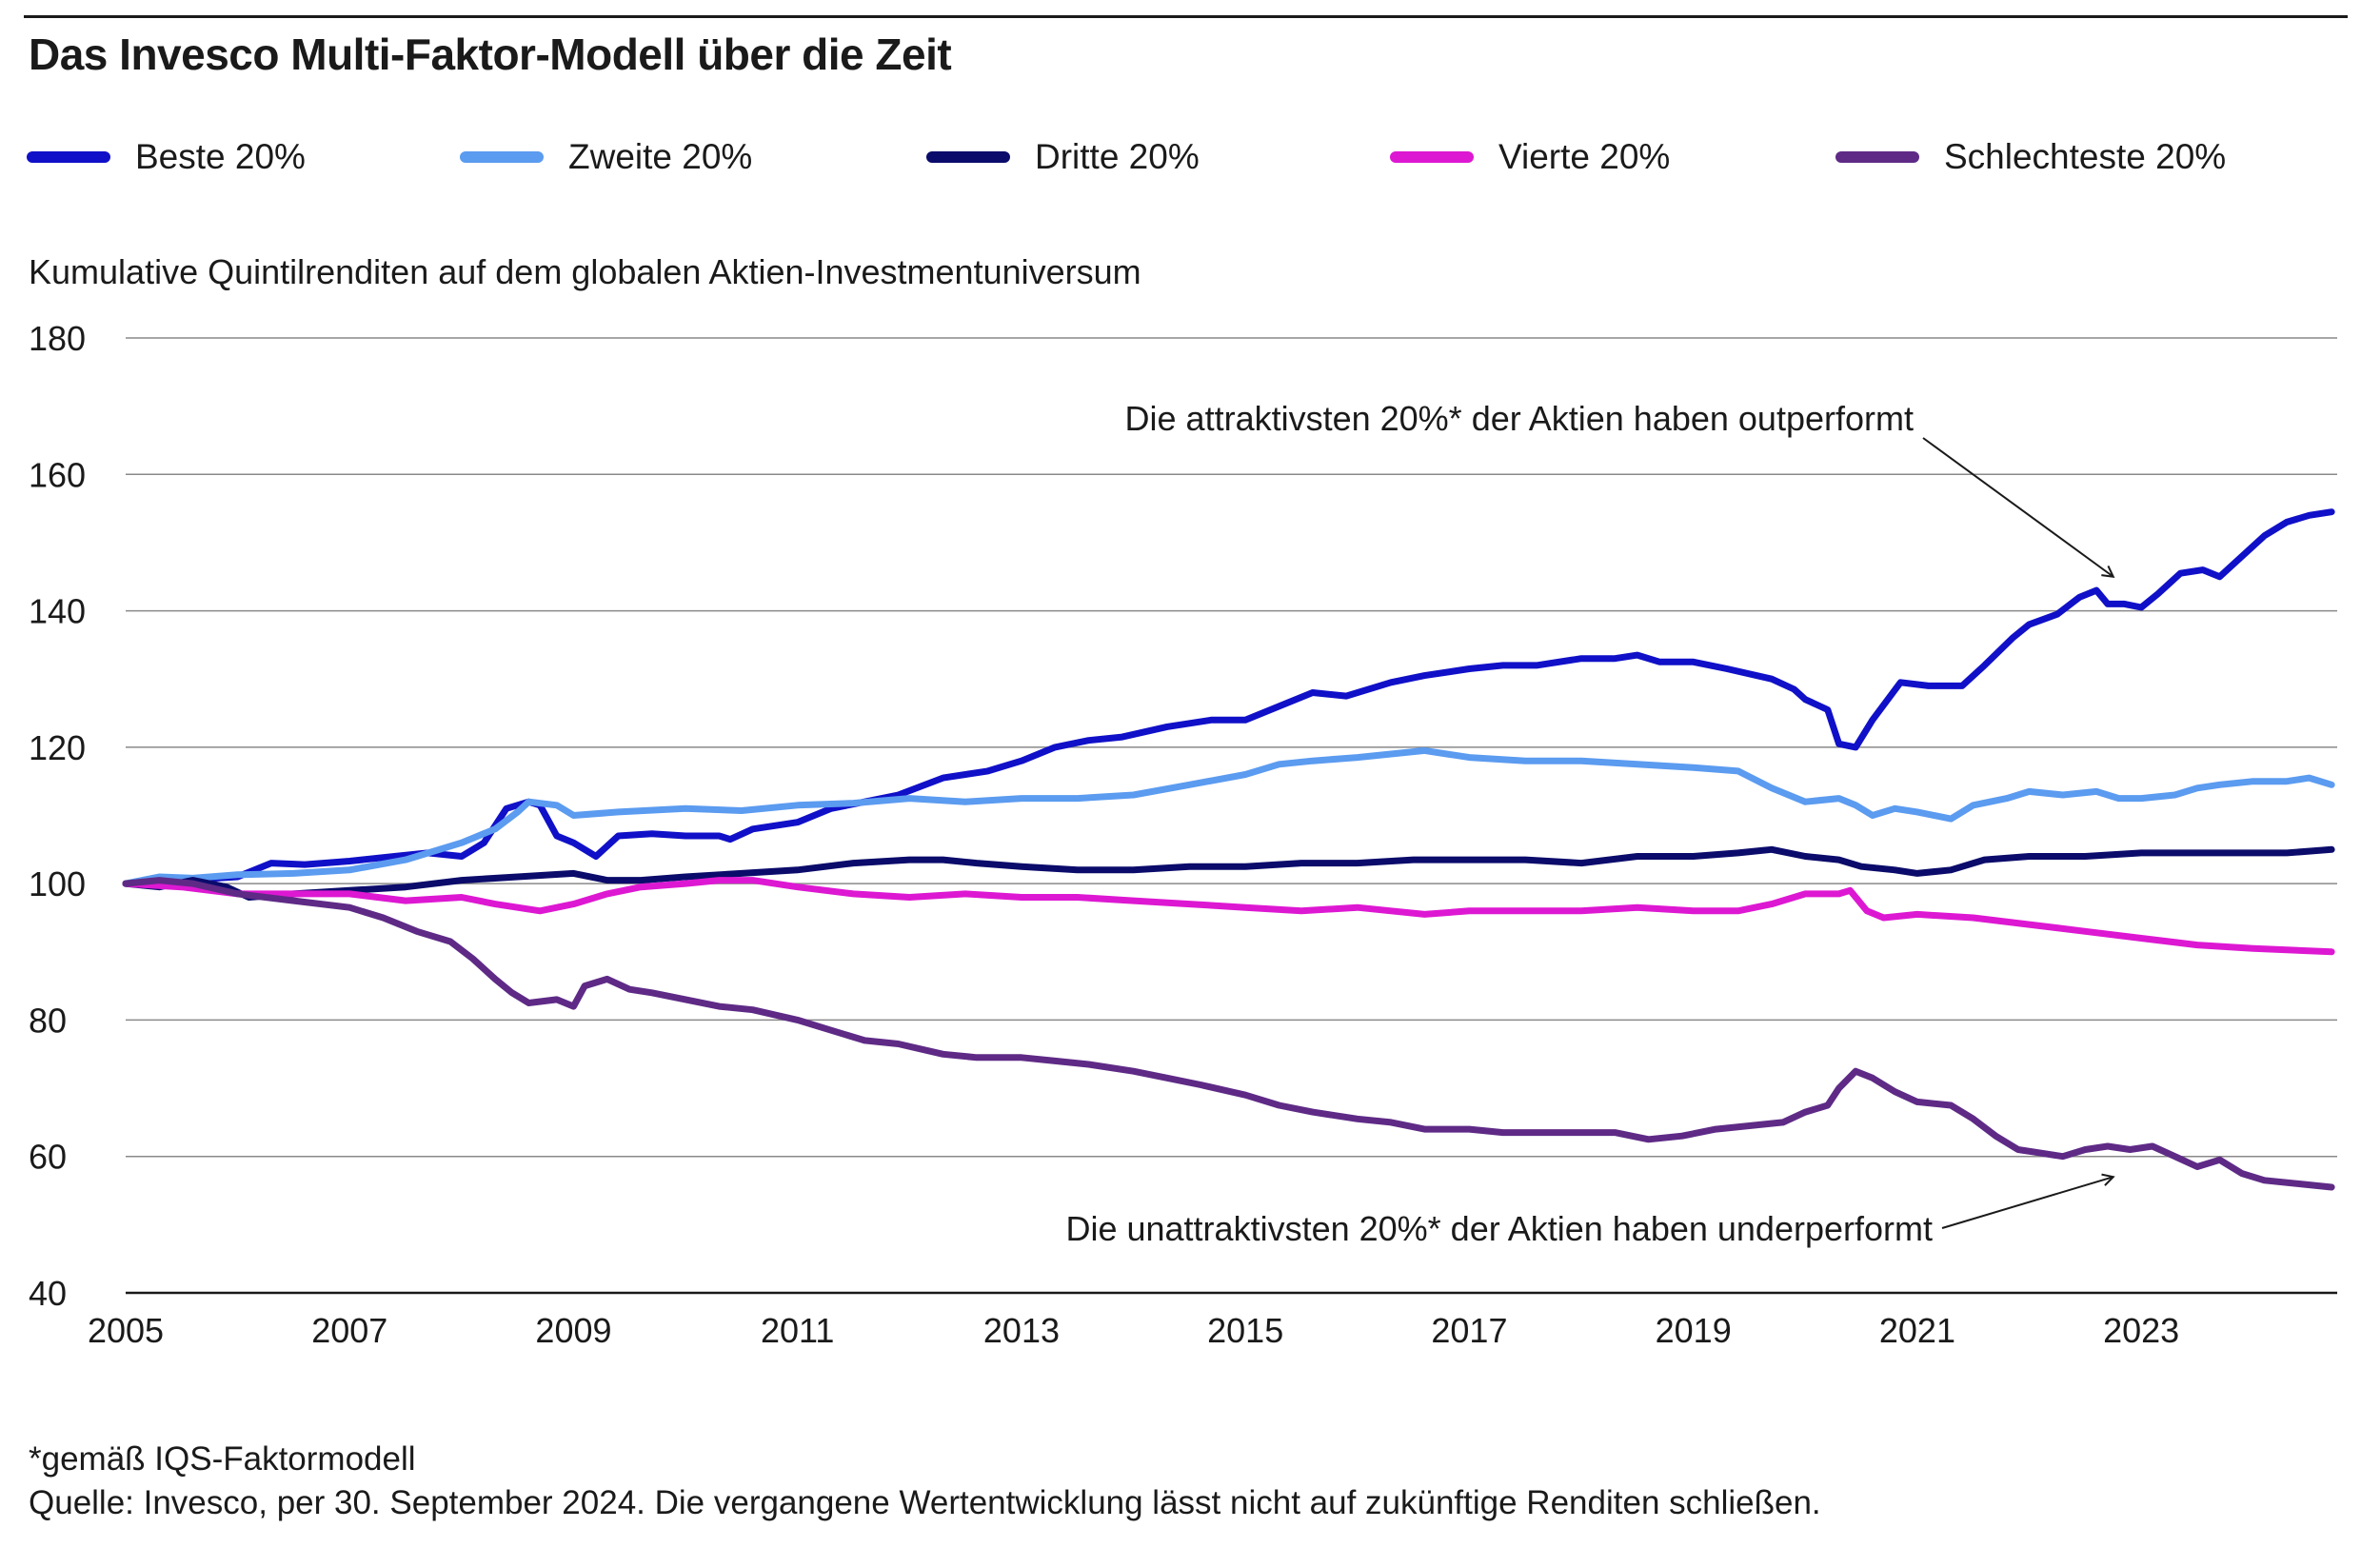 The height and width of the screenshot is (1568, 2361). Describe the element at coordinates (68, 157) in the screenshot. I see `legend-swatch-beste` at that location.